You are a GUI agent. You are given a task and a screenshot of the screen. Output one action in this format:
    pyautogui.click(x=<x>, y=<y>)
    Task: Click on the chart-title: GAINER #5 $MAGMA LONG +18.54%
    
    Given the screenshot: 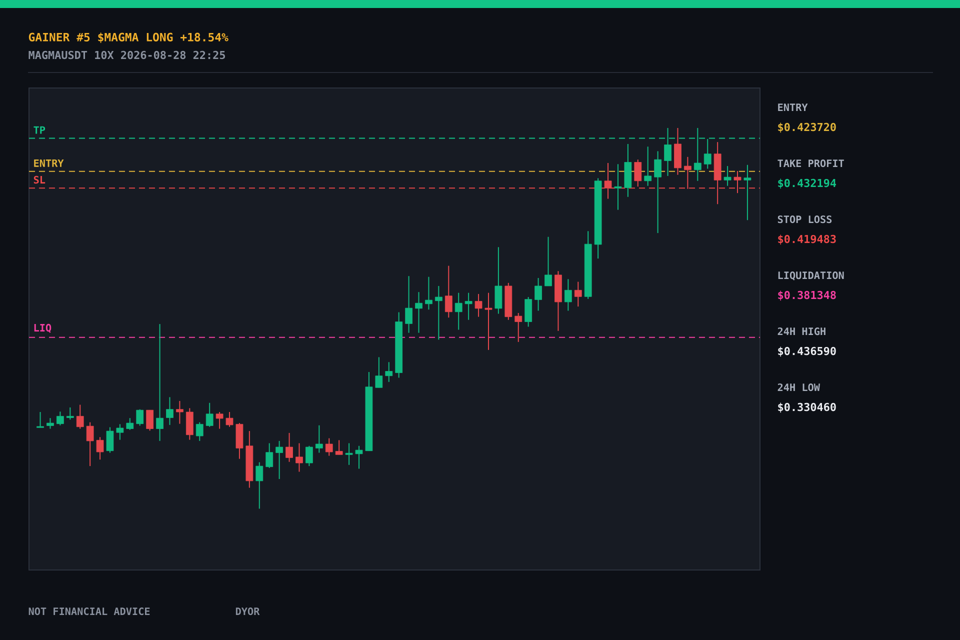 What is the action you would take?
    pyautogui.click(x=128, y=37)
    